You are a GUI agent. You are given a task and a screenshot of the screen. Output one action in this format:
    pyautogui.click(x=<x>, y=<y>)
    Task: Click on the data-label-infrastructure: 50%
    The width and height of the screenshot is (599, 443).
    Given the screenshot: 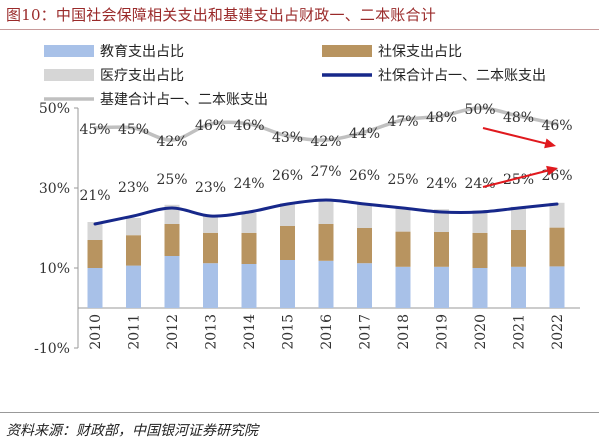 What is the action you would take?
    pyautogui.click(x=479, y=110)
    